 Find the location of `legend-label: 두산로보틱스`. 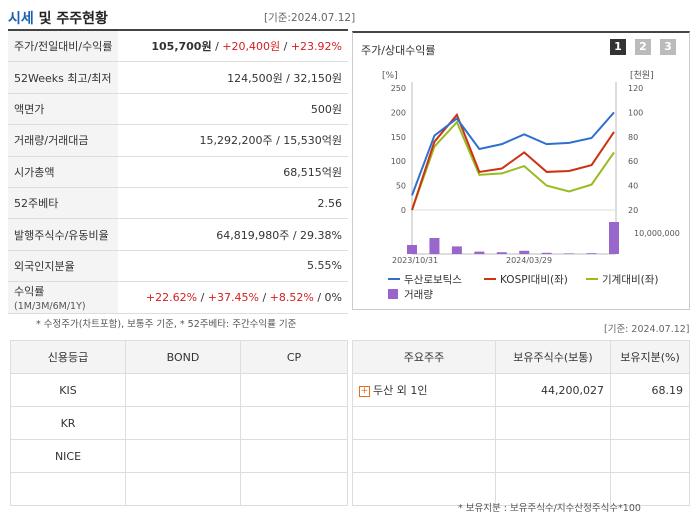

legend-label: 두산로보틱스 is located at coordinates (433, 280).